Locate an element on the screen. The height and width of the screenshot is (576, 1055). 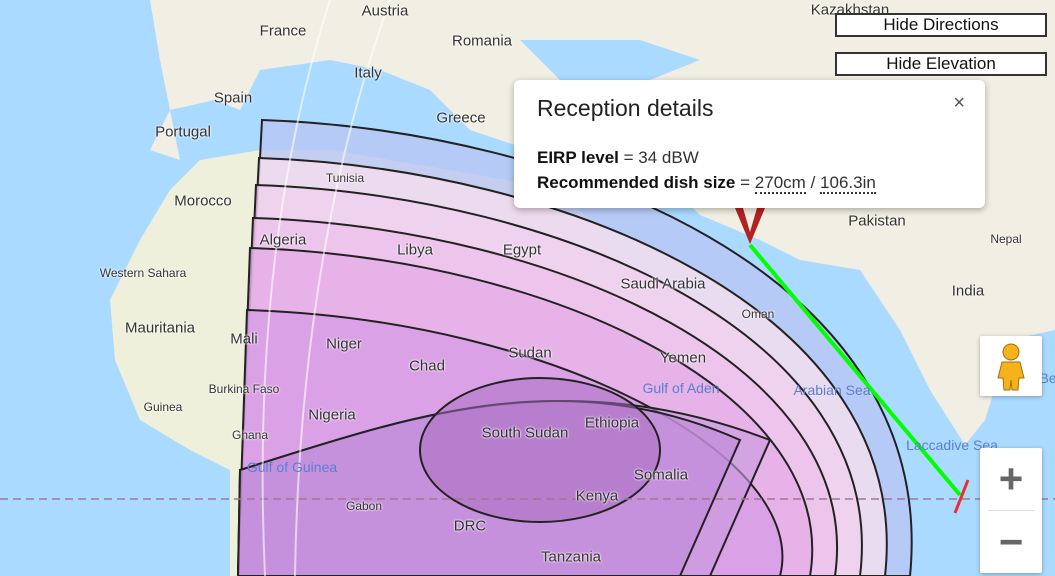
dish-sep: / is located at coordinates (813, 182).